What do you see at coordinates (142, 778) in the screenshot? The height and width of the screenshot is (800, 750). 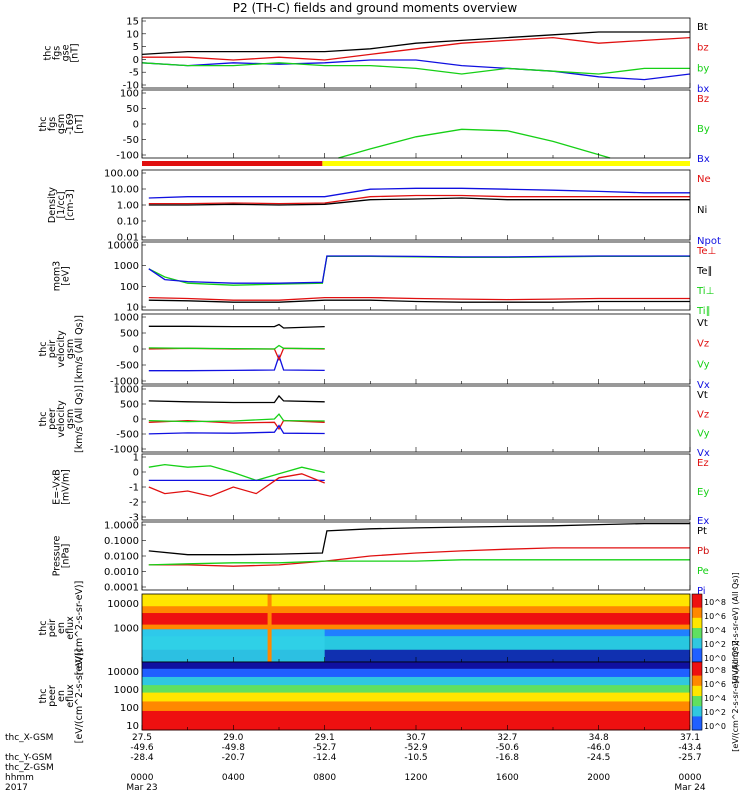 I see `footer-value: 0000` at bounding box center [142, 778].